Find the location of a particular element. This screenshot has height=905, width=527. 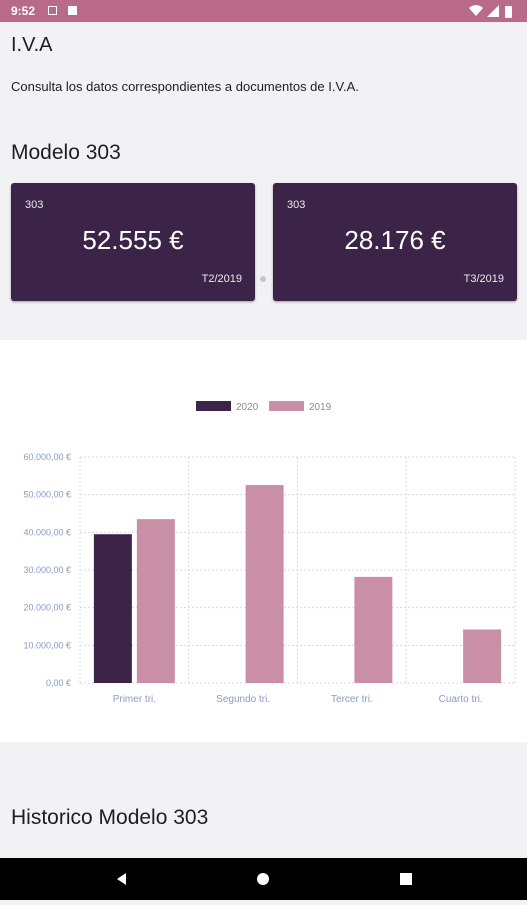

y-tick-label: 60.000,00 € is located at coordinates (47, 457).